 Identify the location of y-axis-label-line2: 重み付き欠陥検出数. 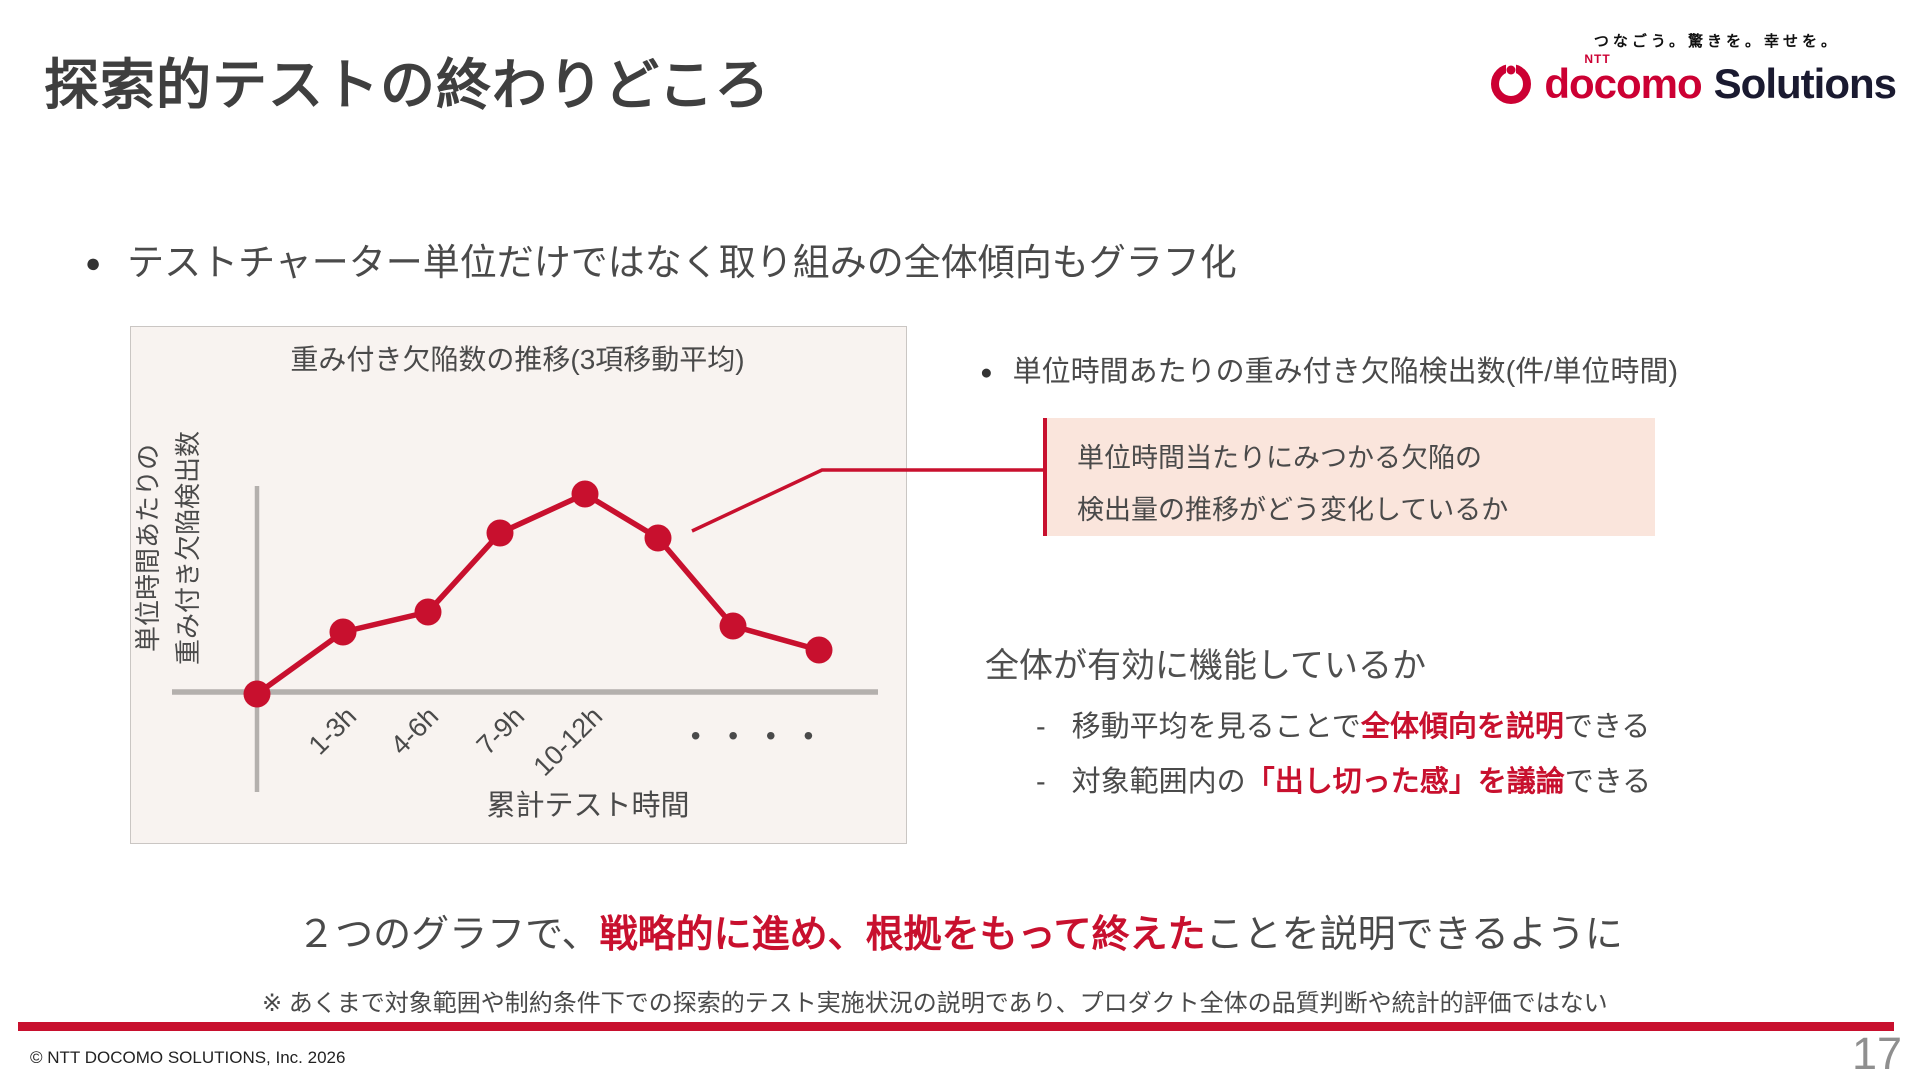
(188, 548).